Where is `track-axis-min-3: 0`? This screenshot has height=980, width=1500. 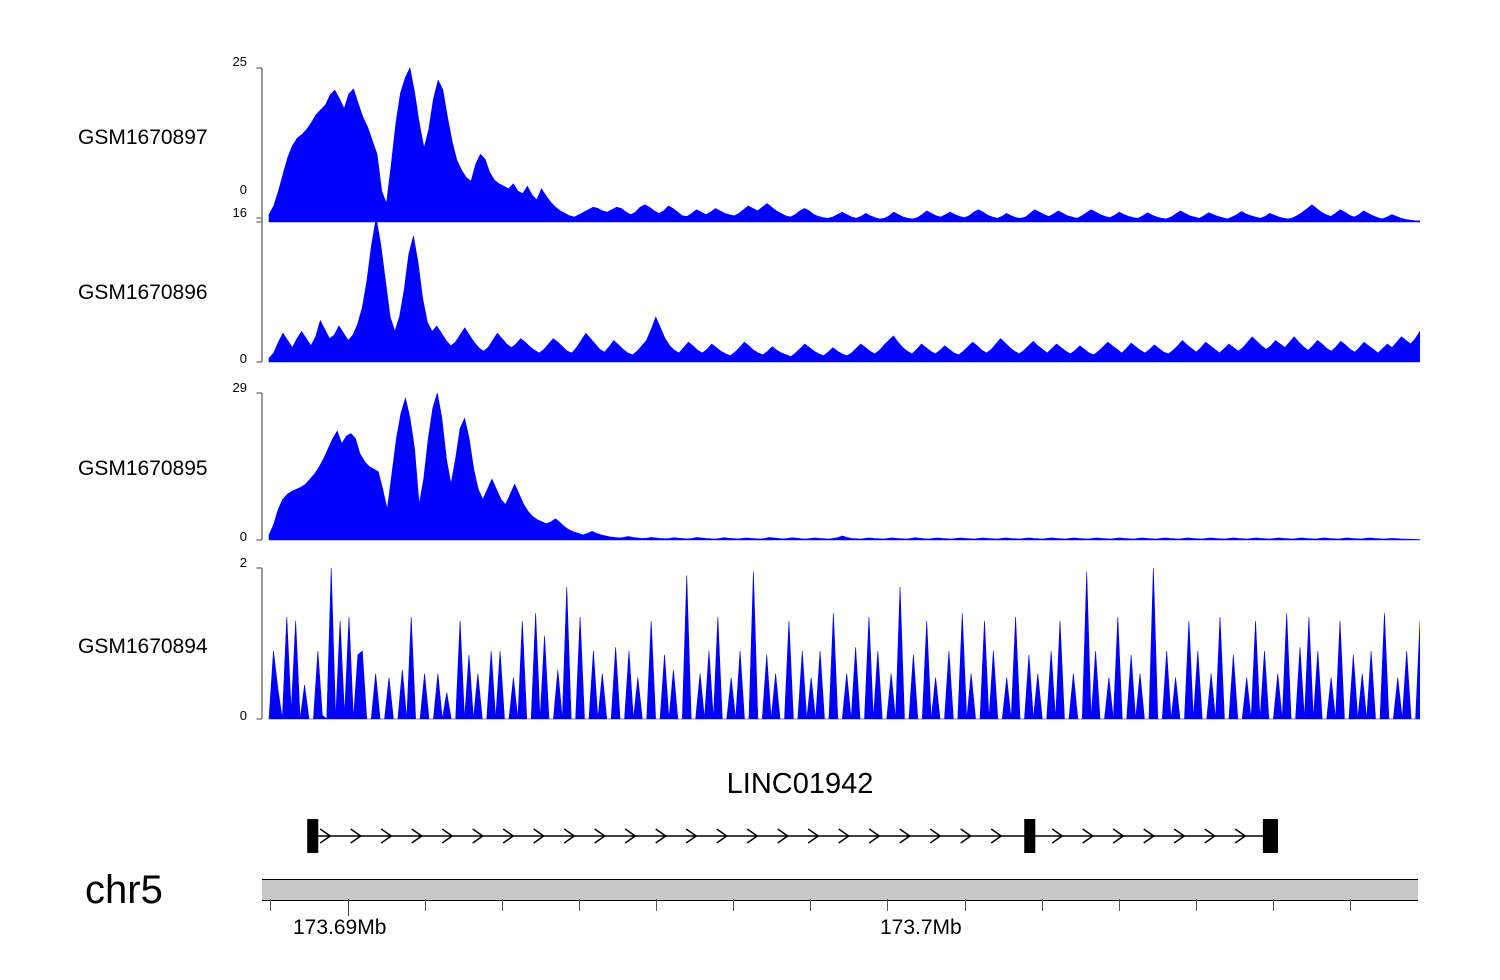
track-axis-min-3: 0 is located at coordinates (243, 715).